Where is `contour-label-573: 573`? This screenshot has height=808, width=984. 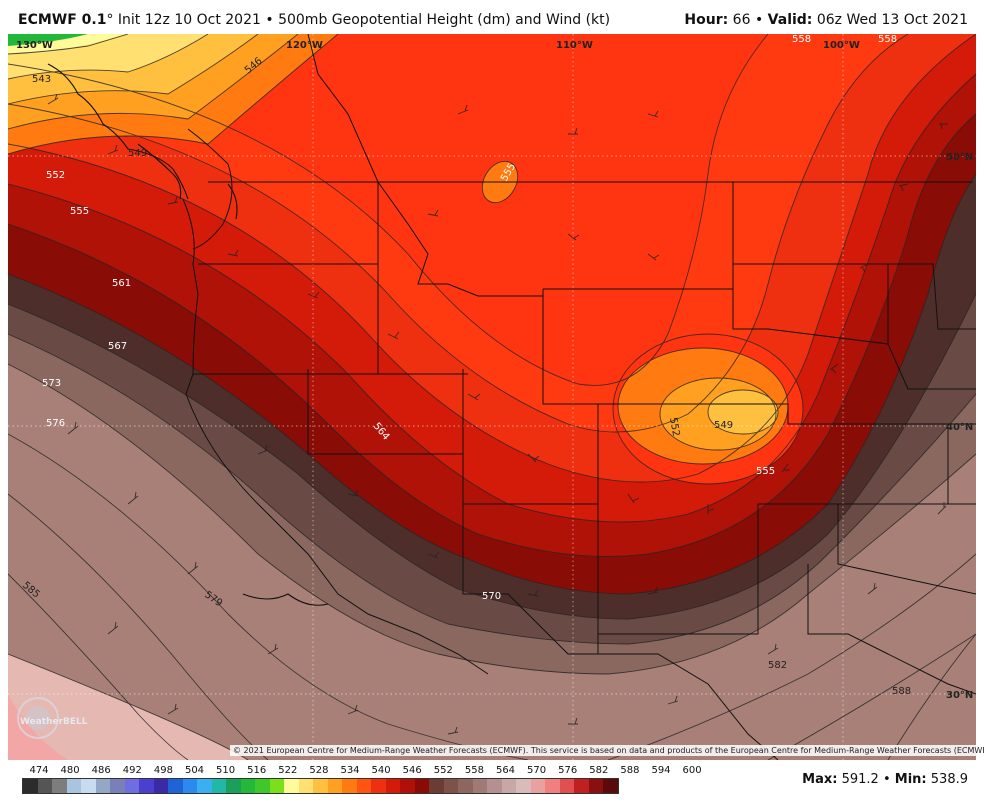 contour-label-573: 573 is located at coordinates (51, 383).